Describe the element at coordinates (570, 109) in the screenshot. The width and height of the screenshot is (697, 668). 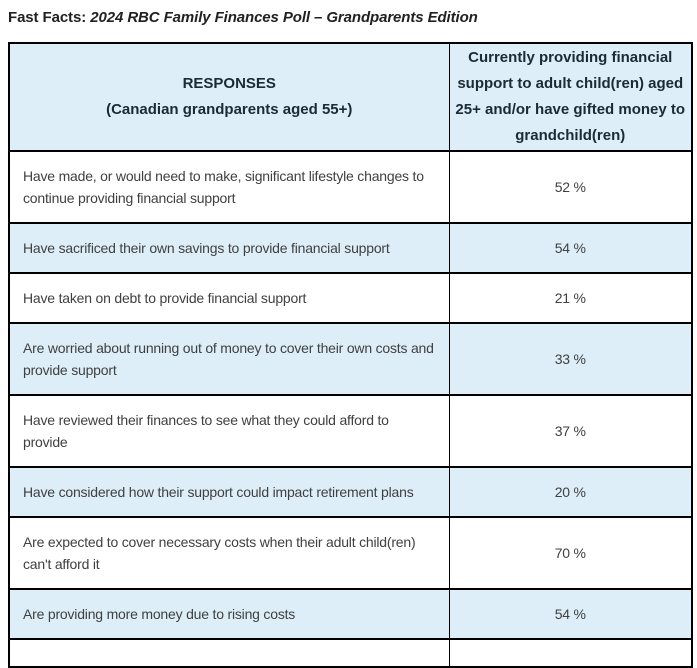
I see `header-line: 25+ and/or have gifted money to` at that location.